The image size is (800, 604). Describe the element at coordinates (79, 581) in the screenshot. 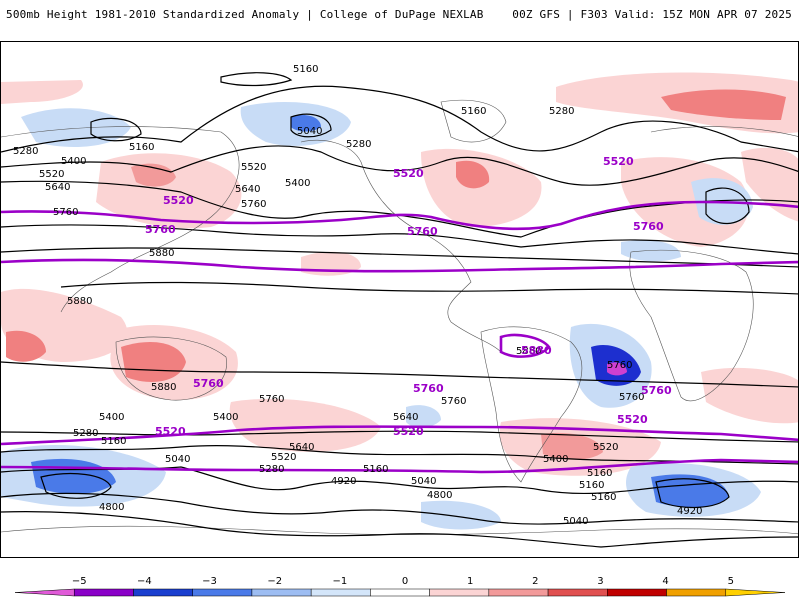

I see `colorbar-tick-label: −5` at that location.